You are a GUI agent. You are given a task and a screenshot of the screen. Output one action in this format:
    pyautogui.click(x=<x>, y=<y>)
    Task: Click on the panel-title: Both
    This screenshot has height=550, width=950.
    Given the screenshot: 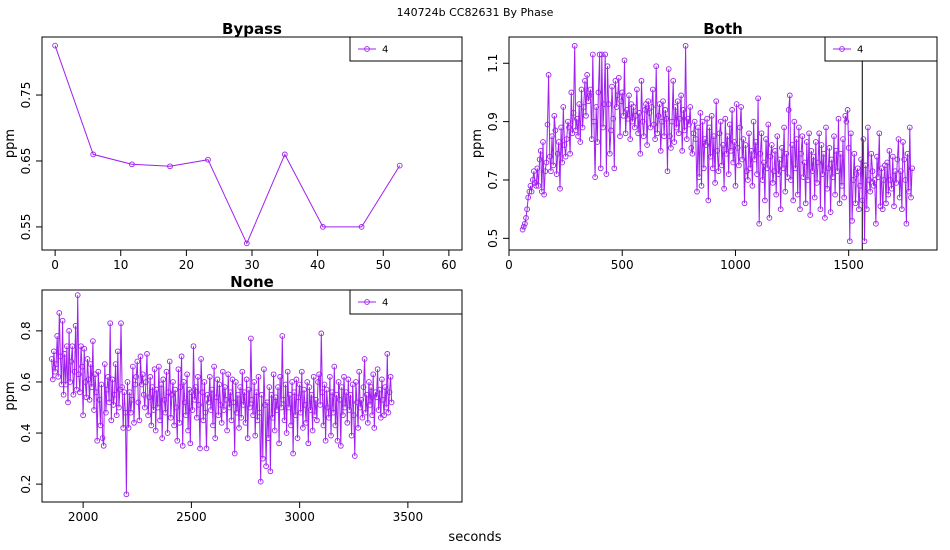 What is the action you would take?
    pyautogui.click(x=723, y=29)
    